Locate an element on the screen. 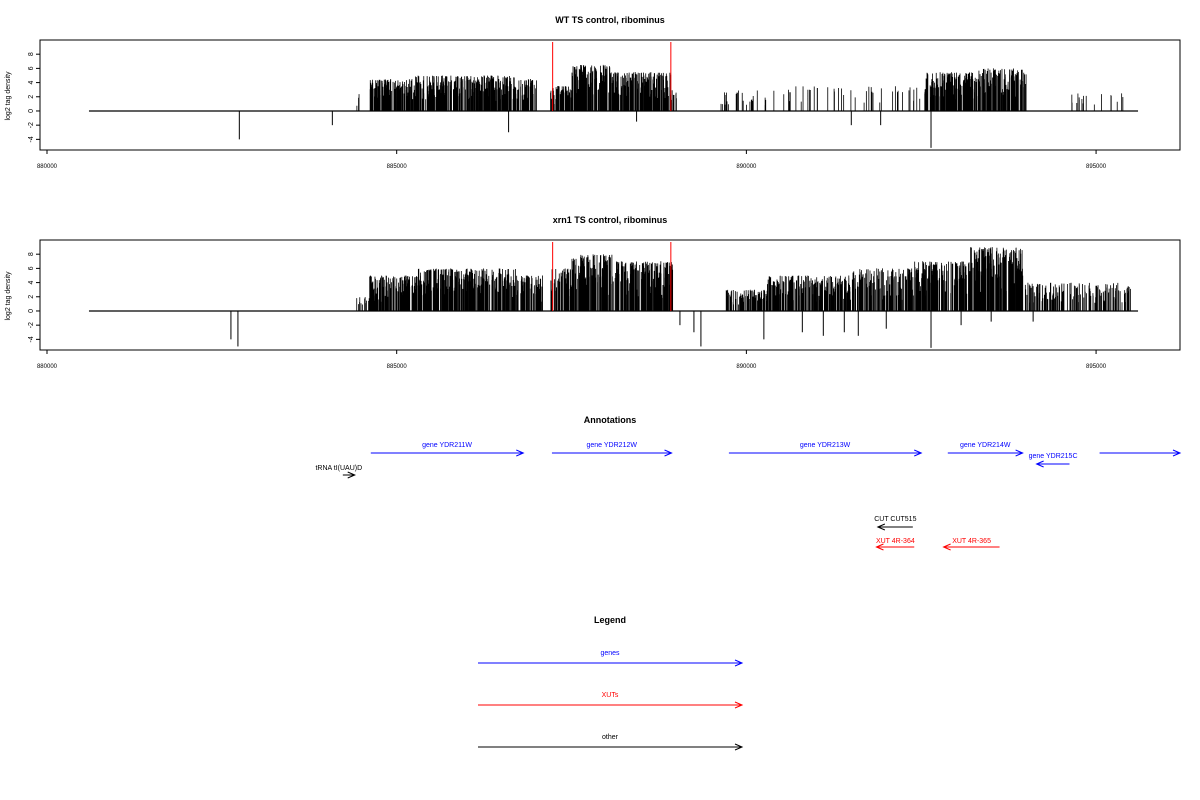 Image resolution: width=1200 pixels, height=800 pixels. legend-title: Legend is located at coordinates (610, 620).